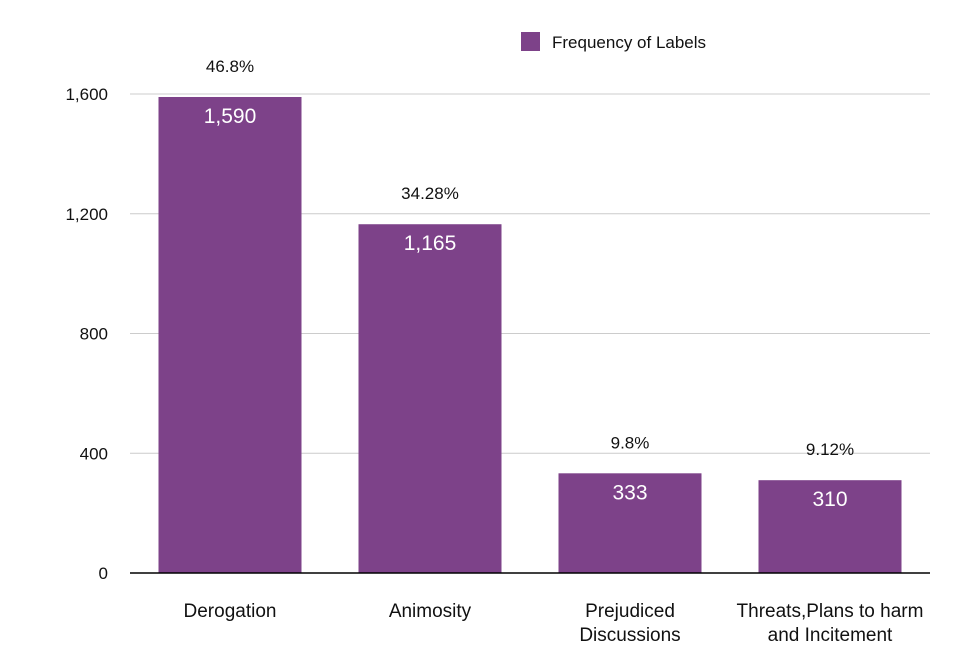 This screenshot has height=672, width=978. I want to click on legend-label: Frequency of Labels, so click(629, 42).